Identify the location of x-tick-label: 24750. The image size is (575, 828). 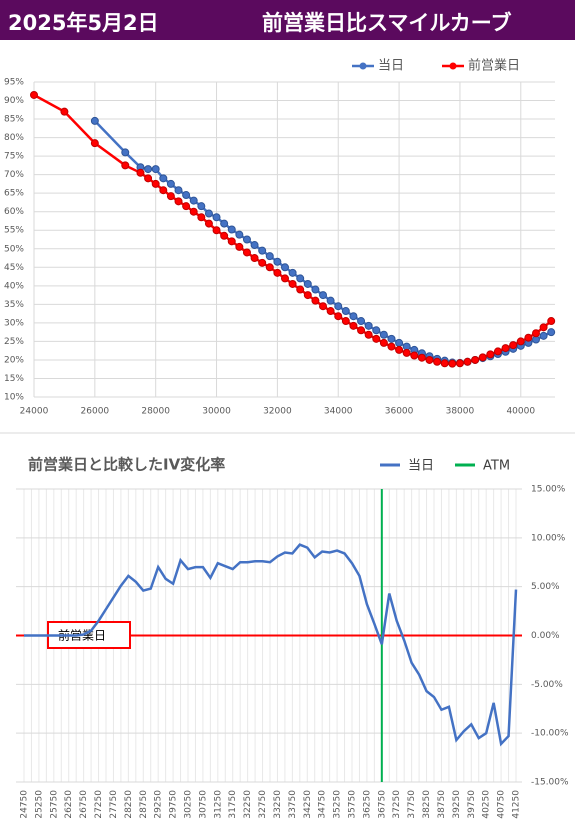
(25, 804).